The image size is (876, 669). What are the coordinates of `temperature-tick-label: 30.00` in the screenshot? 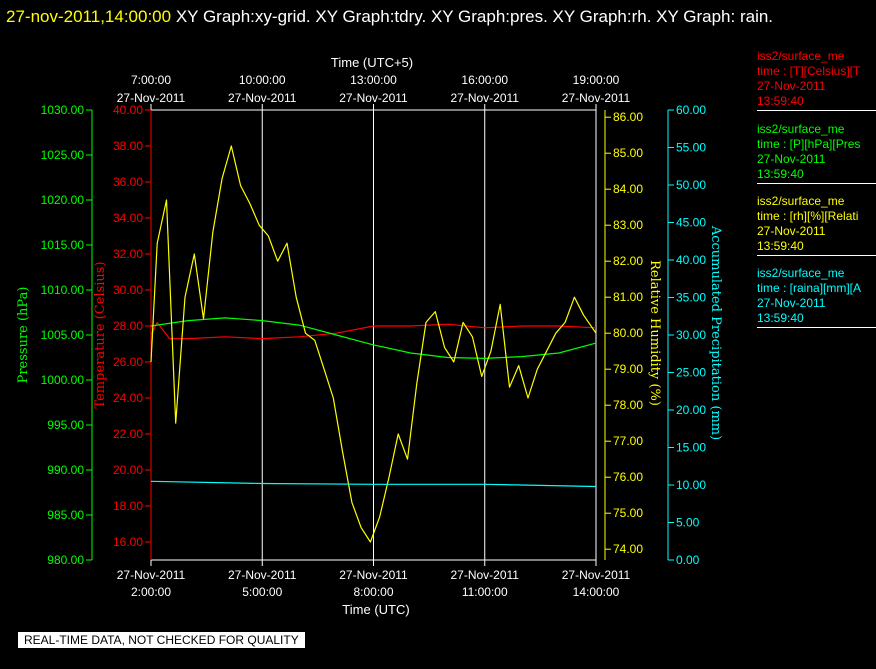 It's located at (128, 290).